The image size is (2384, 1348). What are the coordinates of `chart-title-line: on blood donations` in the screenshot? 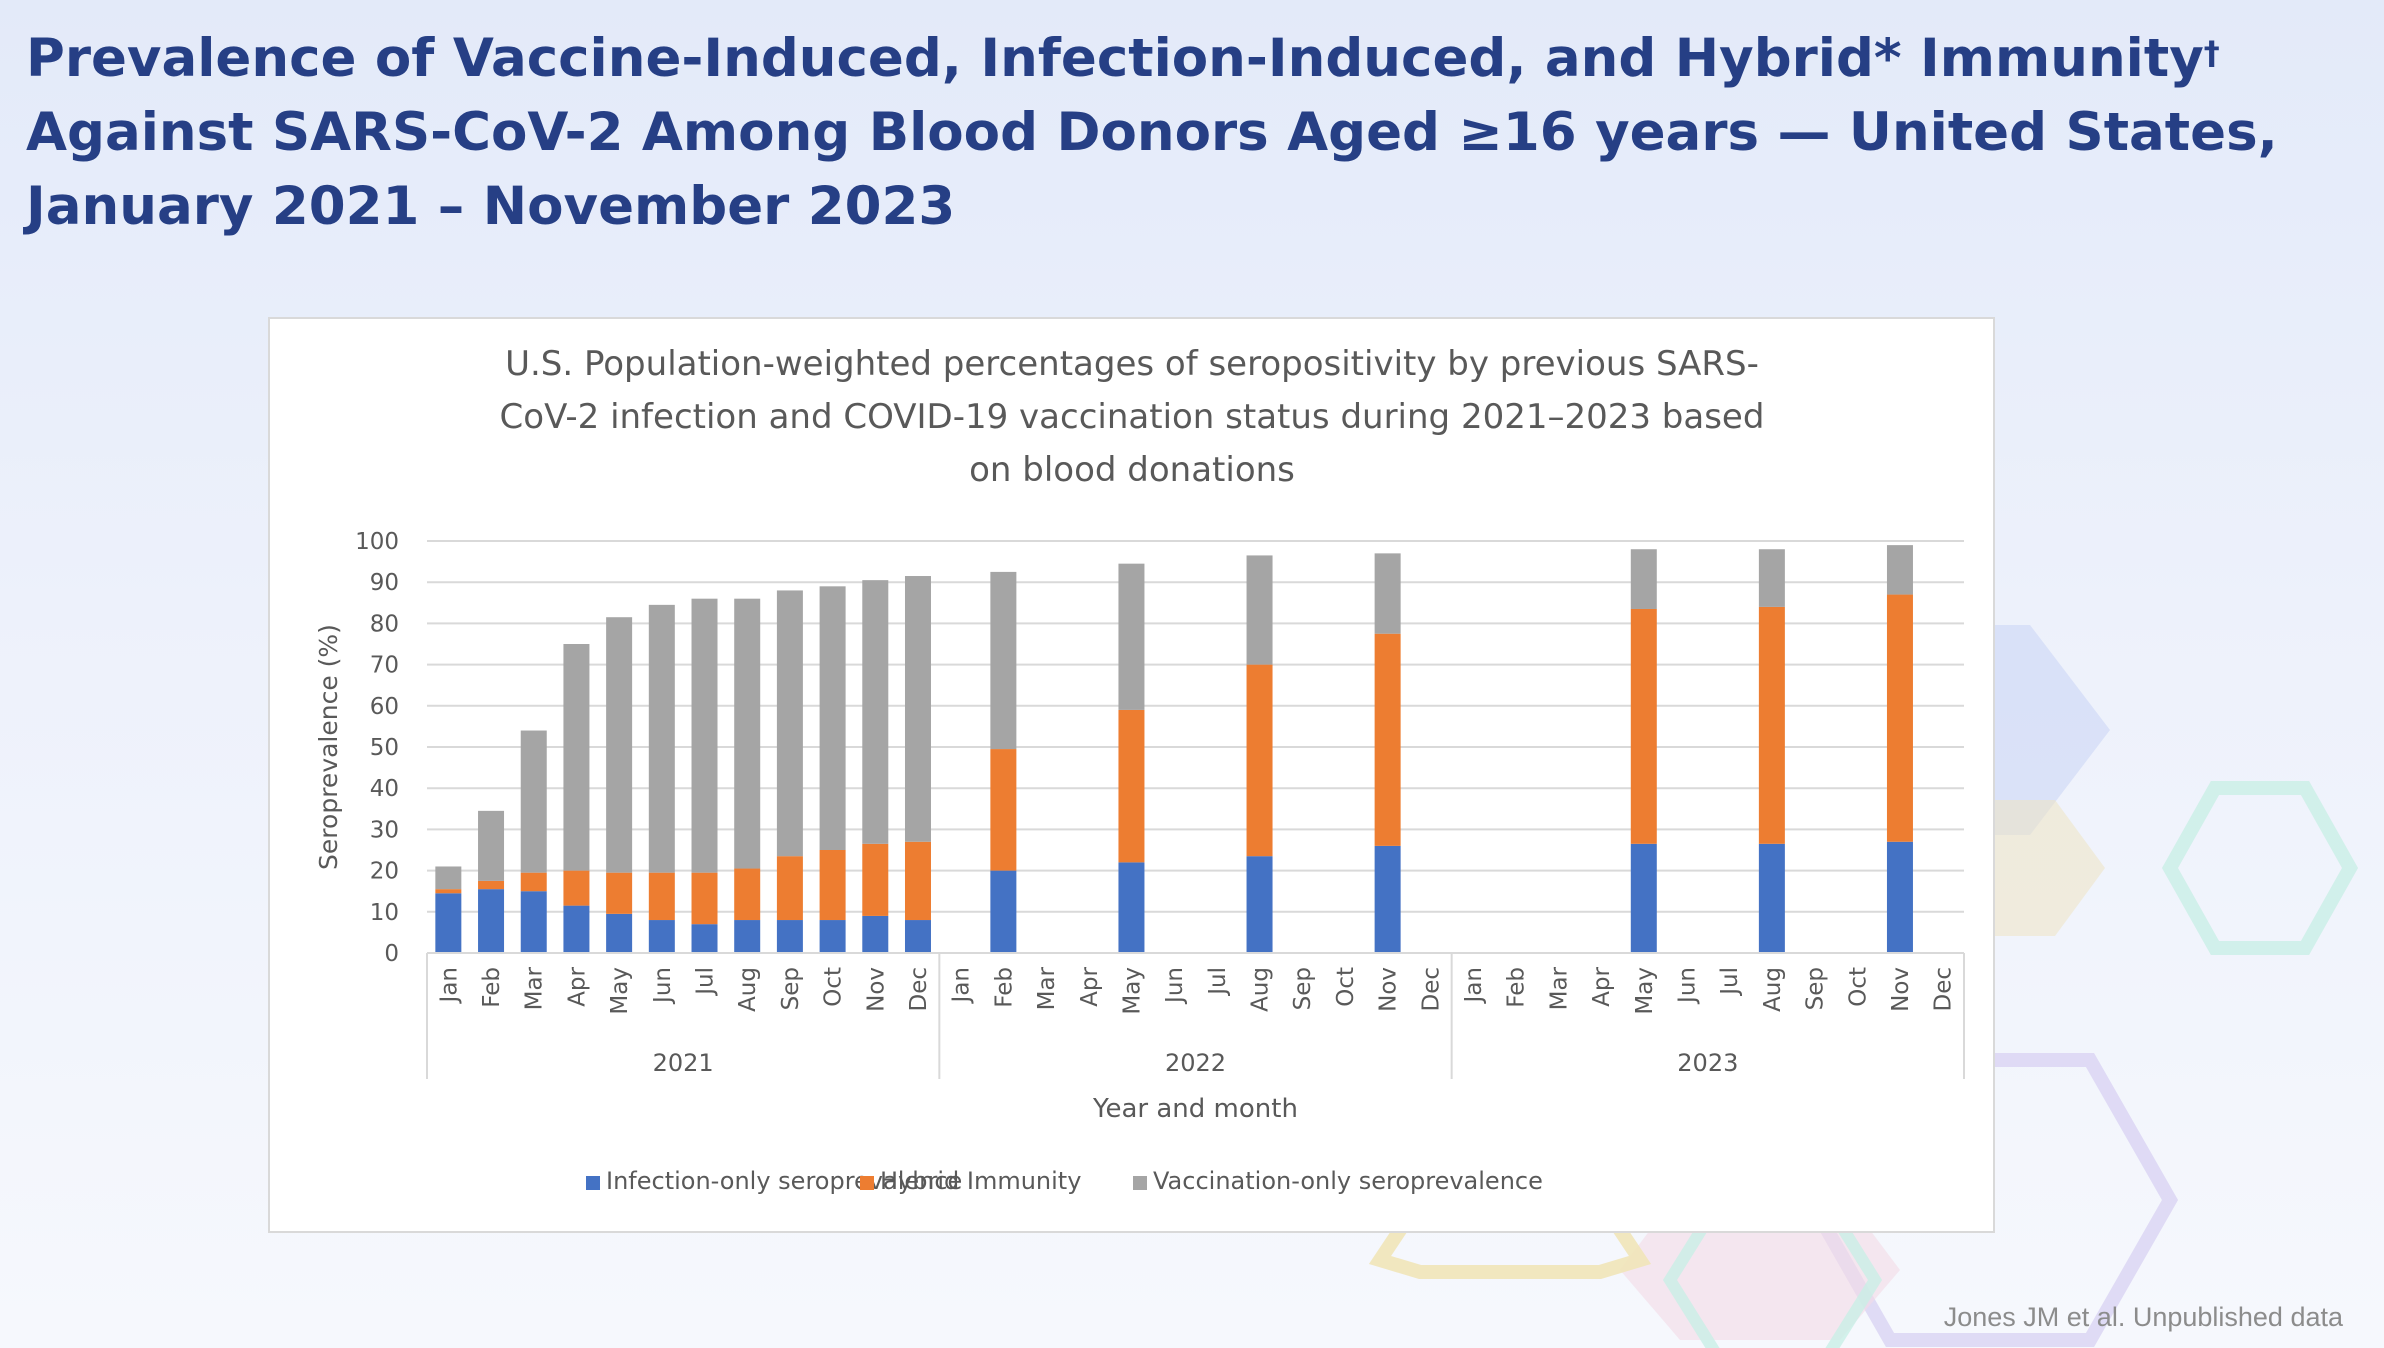 It's located at (1132, 470).